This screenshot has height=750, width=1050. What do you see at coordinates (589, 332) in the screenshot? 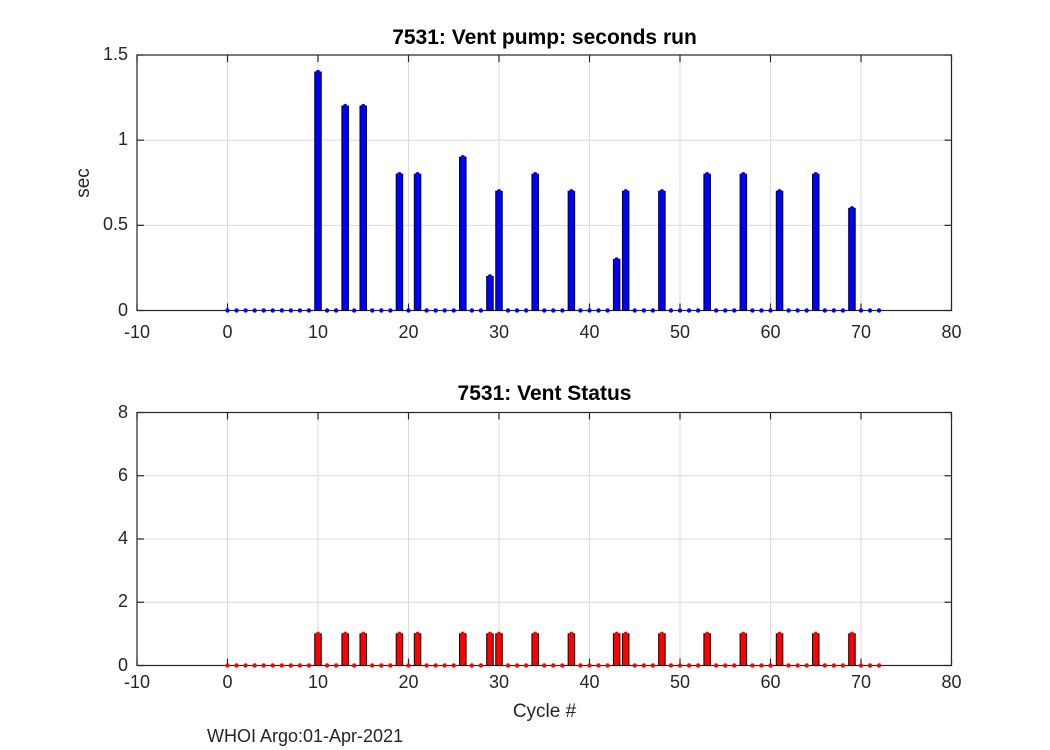
I see `x-tick-label: 40` at bounding box center [589, 332].